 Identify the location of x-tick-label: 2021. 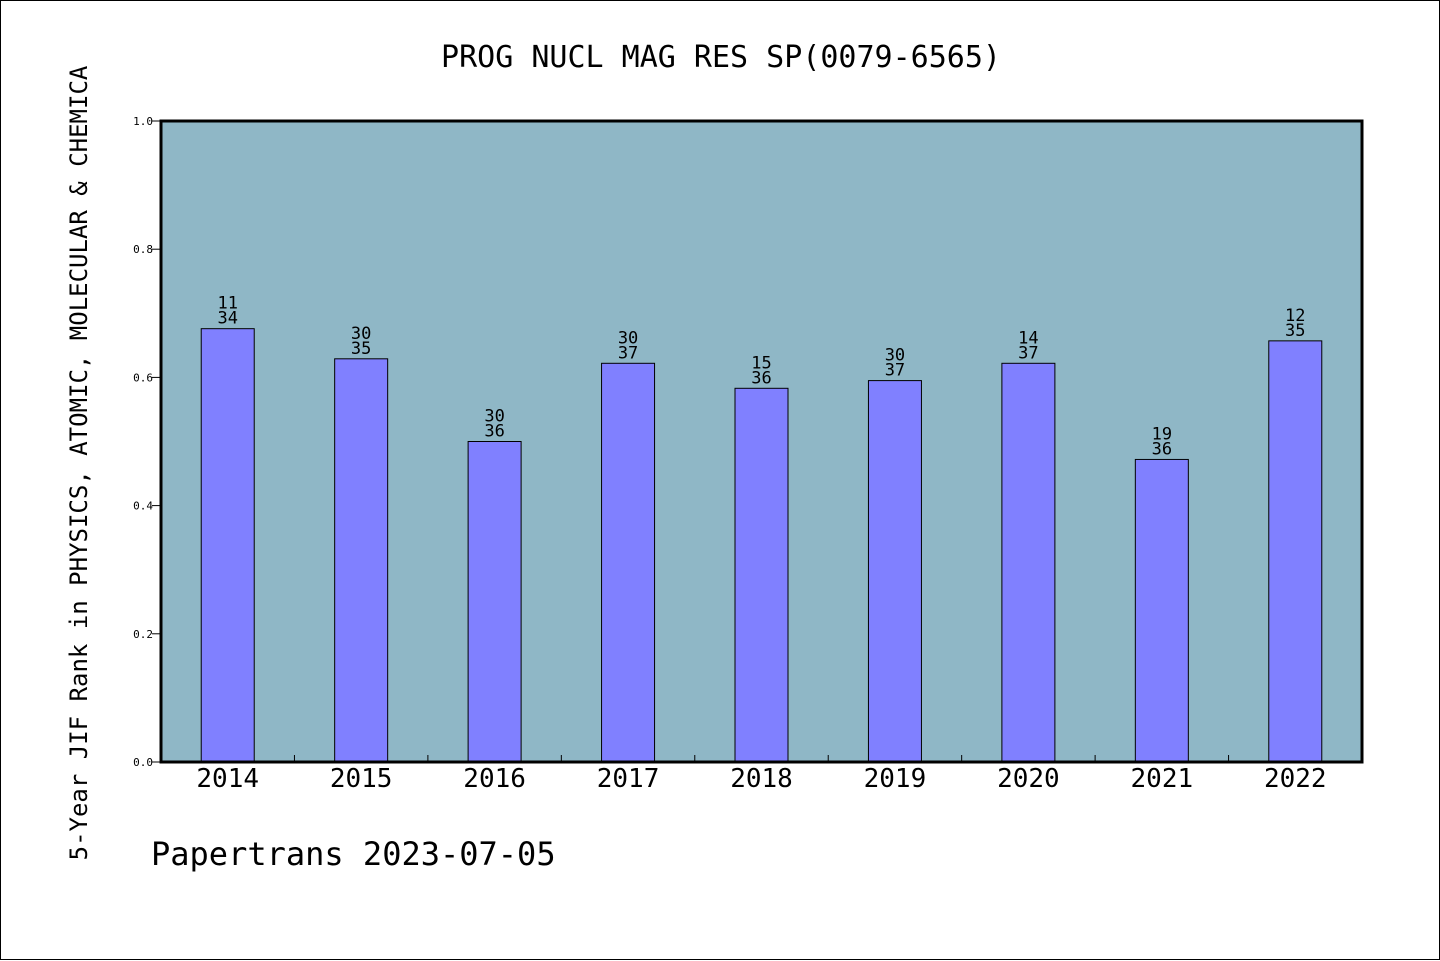
(1162, 779).